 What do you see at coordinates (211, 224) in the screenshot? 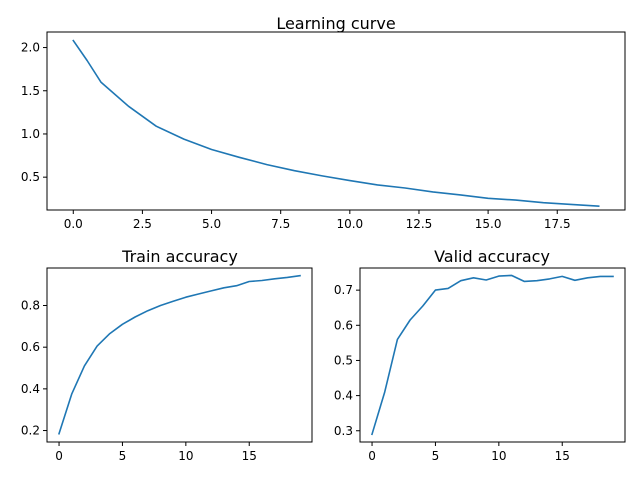
I see `learning-curve-x-tick-label: 5.0` at bounding box center [211, 224].